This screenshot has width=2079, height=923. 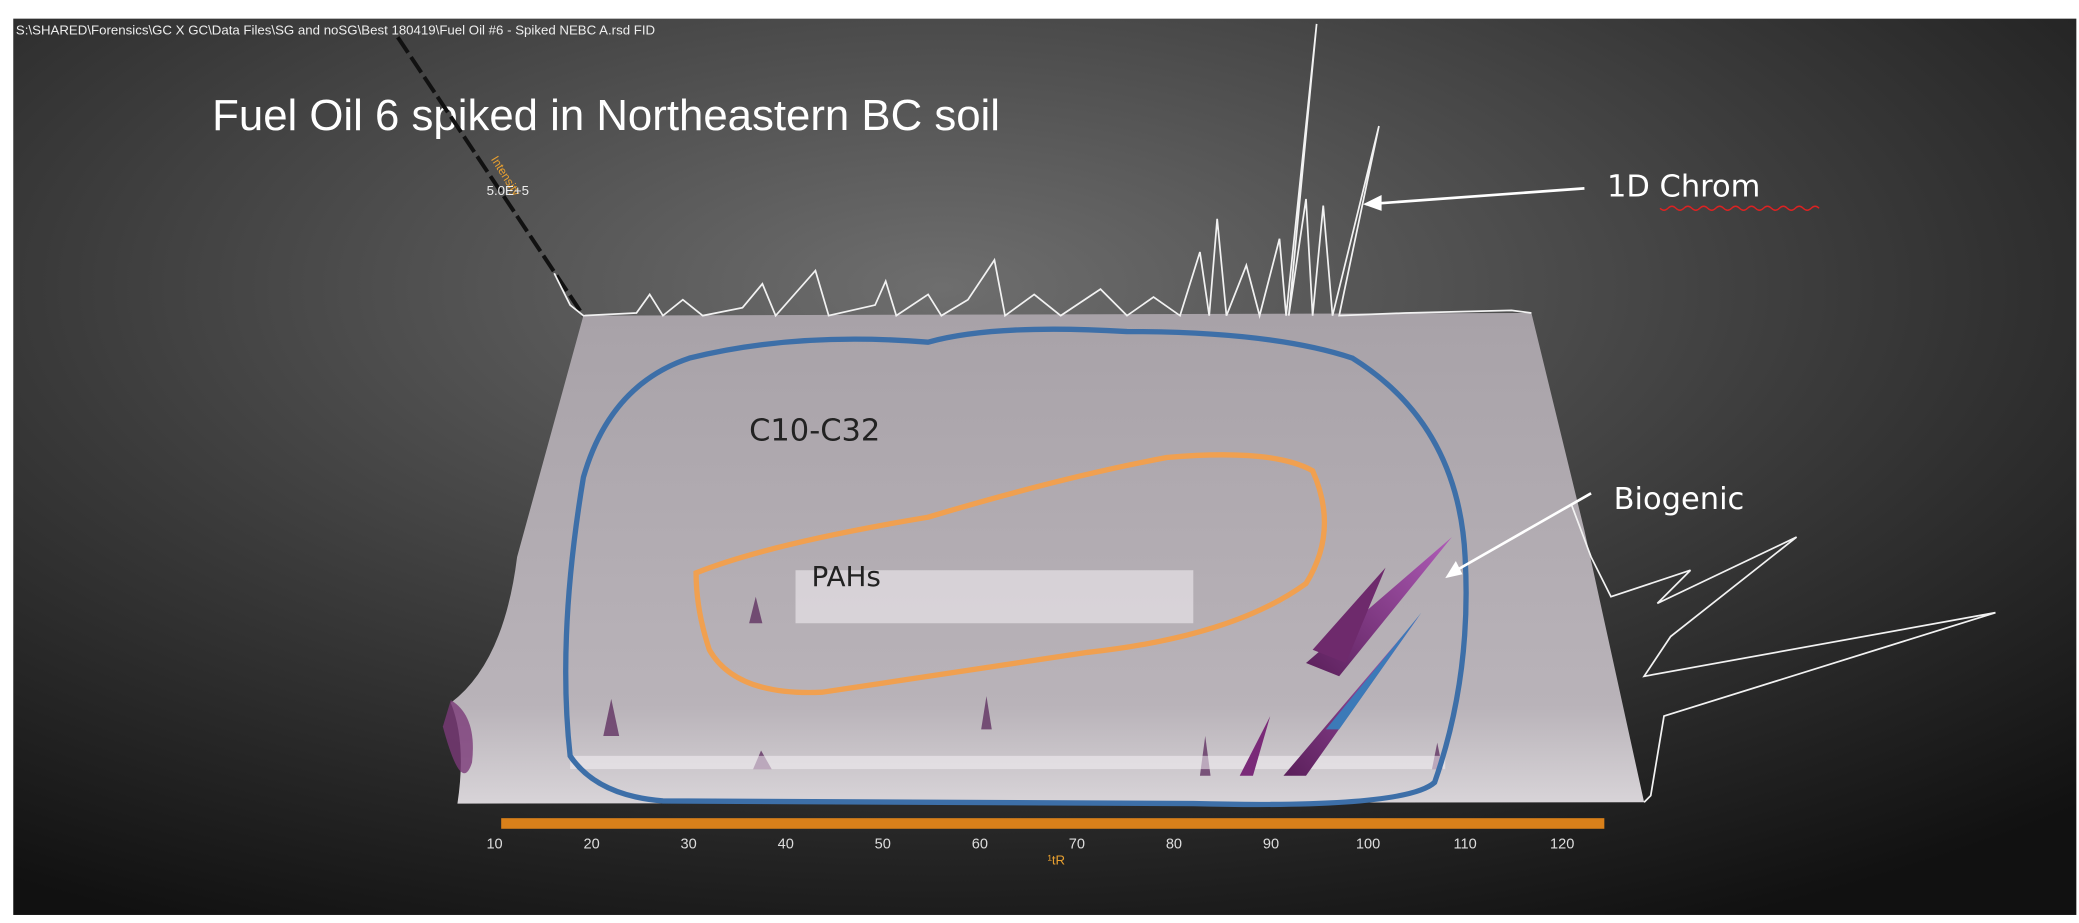 I want to click on surface-ridges, so click(x=1008, y=670).